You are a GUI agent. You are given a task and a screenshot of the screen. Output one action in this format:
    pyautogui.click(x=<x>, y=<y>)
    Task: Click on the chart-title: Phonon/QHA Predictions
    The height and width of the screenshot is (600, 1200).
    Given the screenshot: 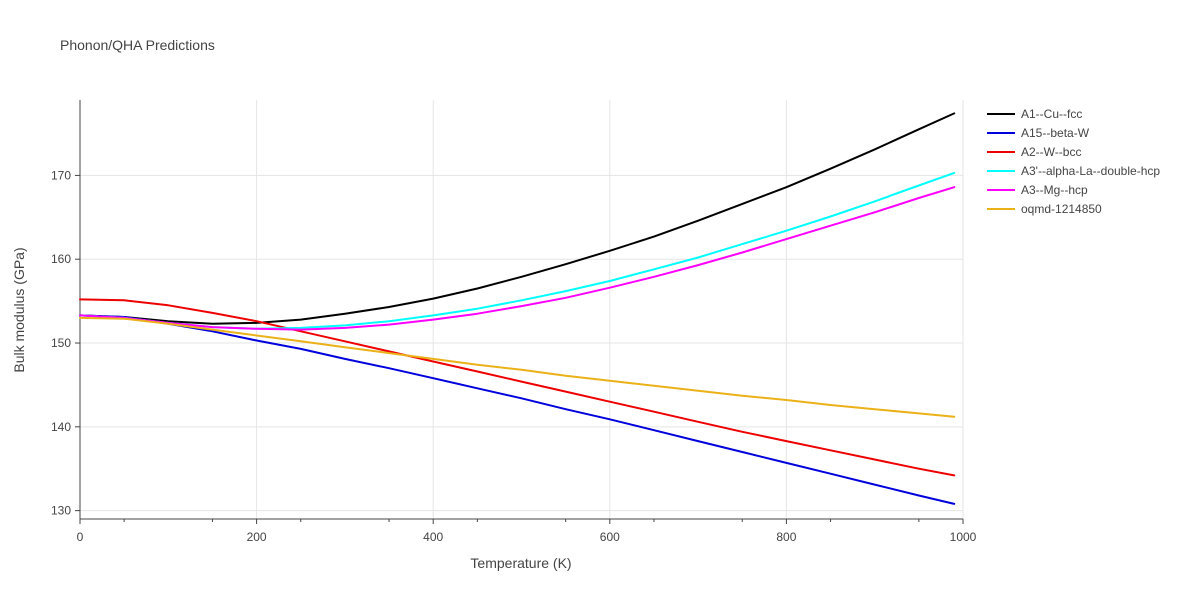 What is the action you would take?
    pyautogui.click(x=137, y=45)
    